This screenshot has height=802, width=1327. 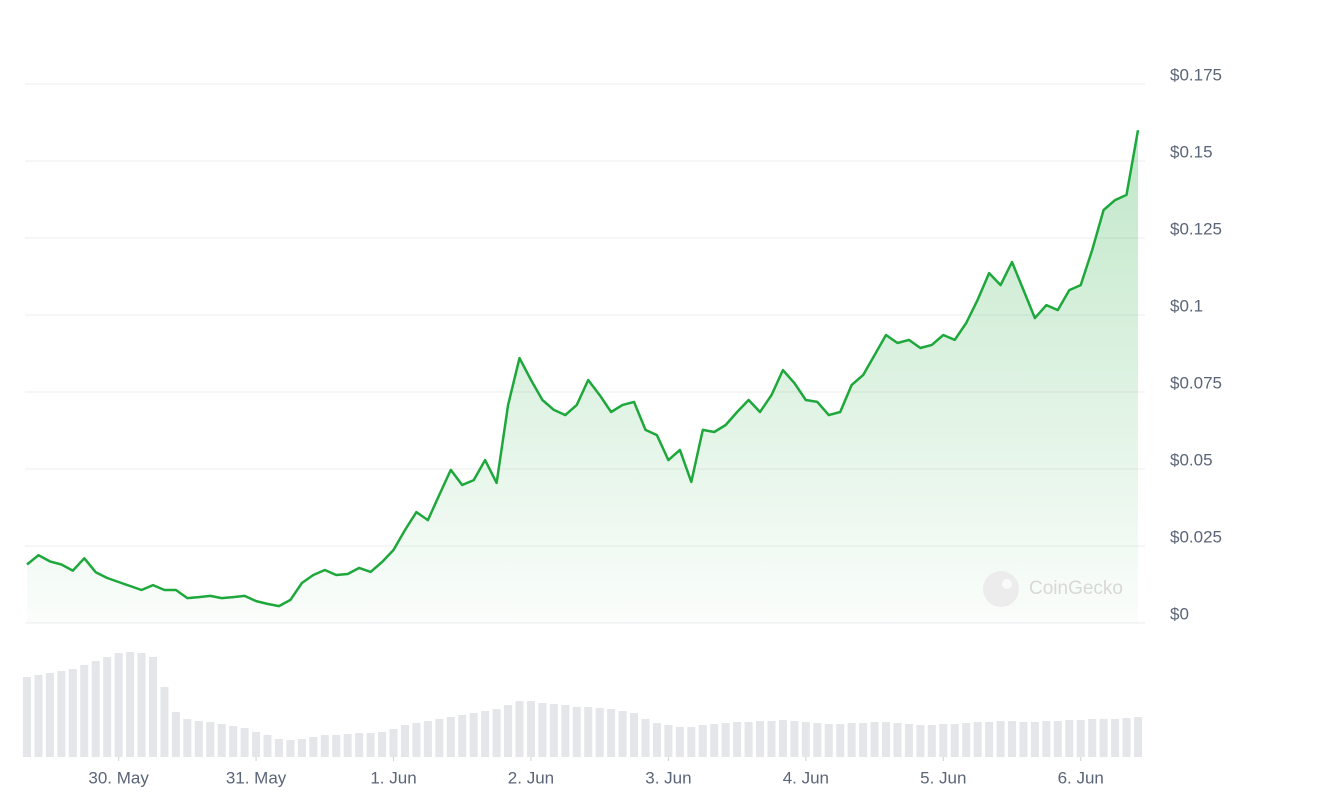 What do you see at coordinates (256, 777) in the screenshot?
I see `x-tick-label: 31. May` at bounding box center [256, 777].